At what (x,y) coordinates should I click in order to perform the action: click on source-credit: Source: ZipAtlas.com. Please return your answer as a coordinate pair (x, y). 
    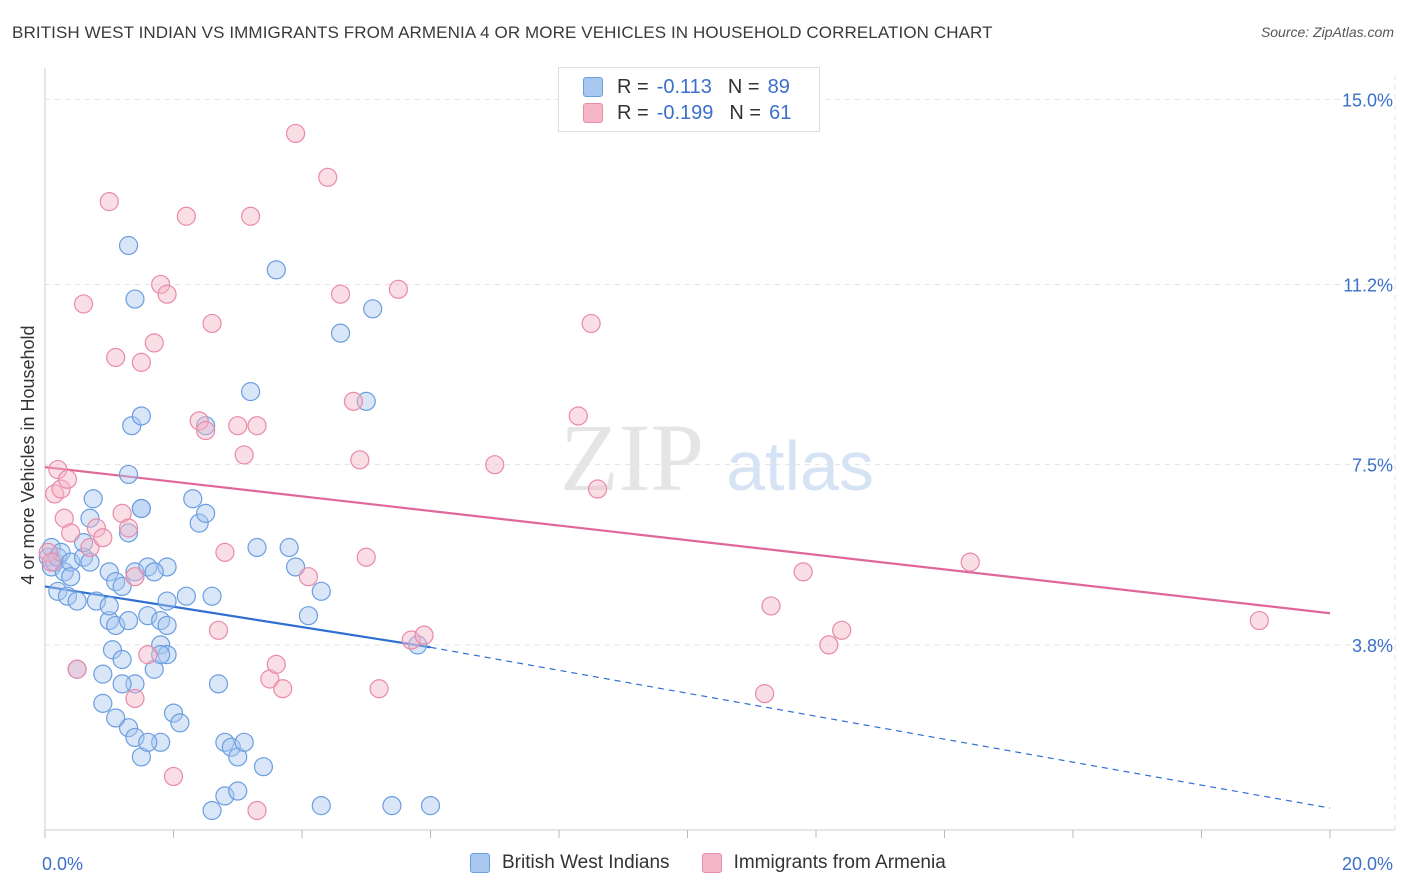
    Looking at the image, I should click on (1327, 32).